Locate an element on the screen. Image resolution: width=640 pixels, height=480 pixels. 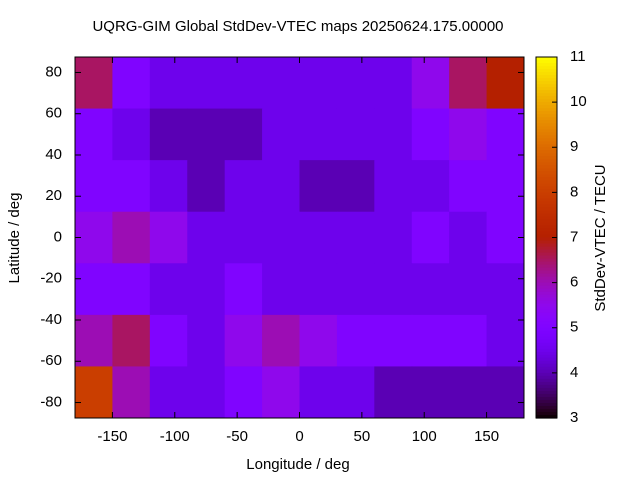
colorbar-tick-label: 5 is located at coordinates (574, 327).